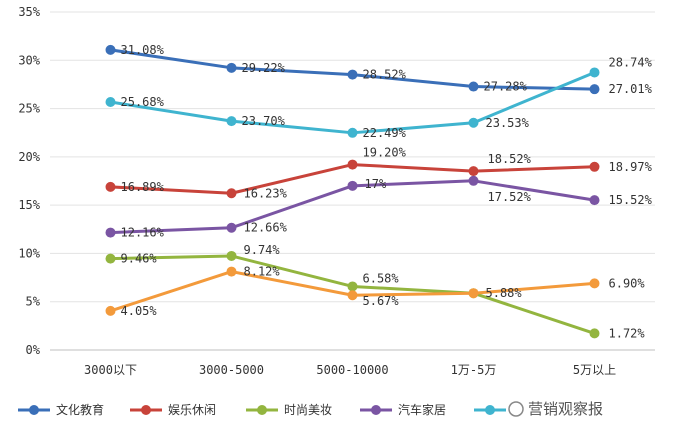 This screenshot has width=684, height=431. What do you see at coordinates (506, 87) in the screenshot?
I see `data-label: 27.28%` at bounding box center [506, 87].